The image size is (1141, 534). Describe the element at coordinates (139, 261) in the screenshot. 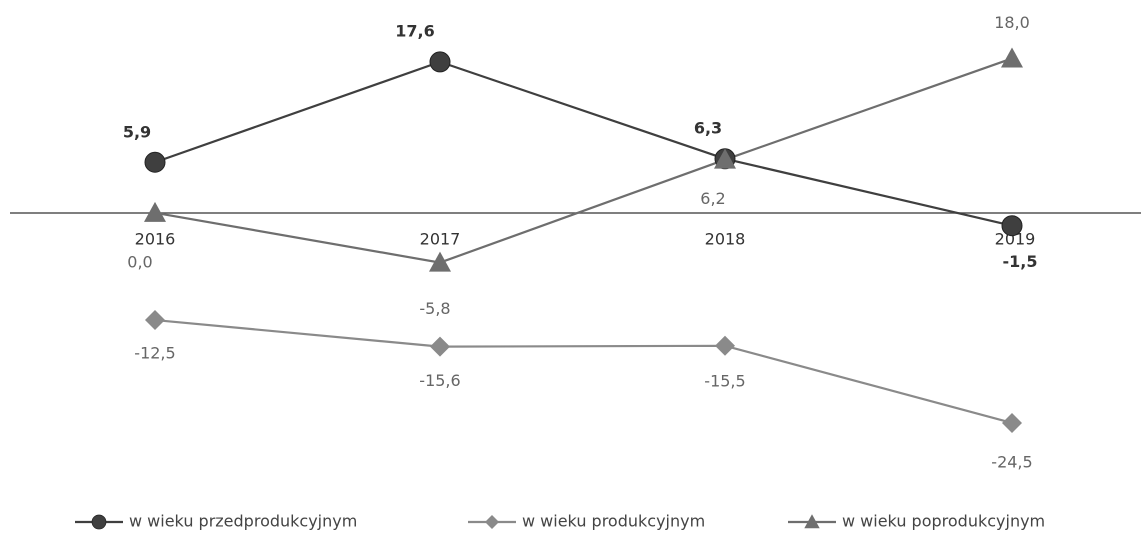

I see `data-label: 0,0` at that location.